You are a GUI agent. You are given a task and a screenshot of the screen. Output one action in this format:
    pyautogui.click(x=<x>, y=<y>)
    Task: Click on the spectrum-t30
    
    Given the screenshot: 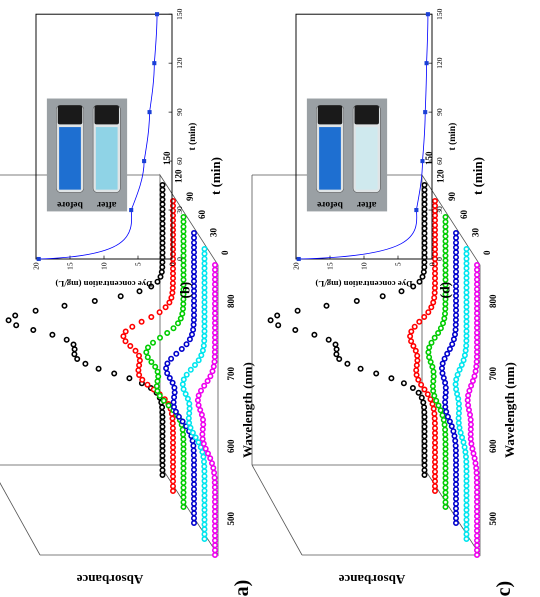 What is the action you would take?
    pyautogui.click(x=423, y=346)
    